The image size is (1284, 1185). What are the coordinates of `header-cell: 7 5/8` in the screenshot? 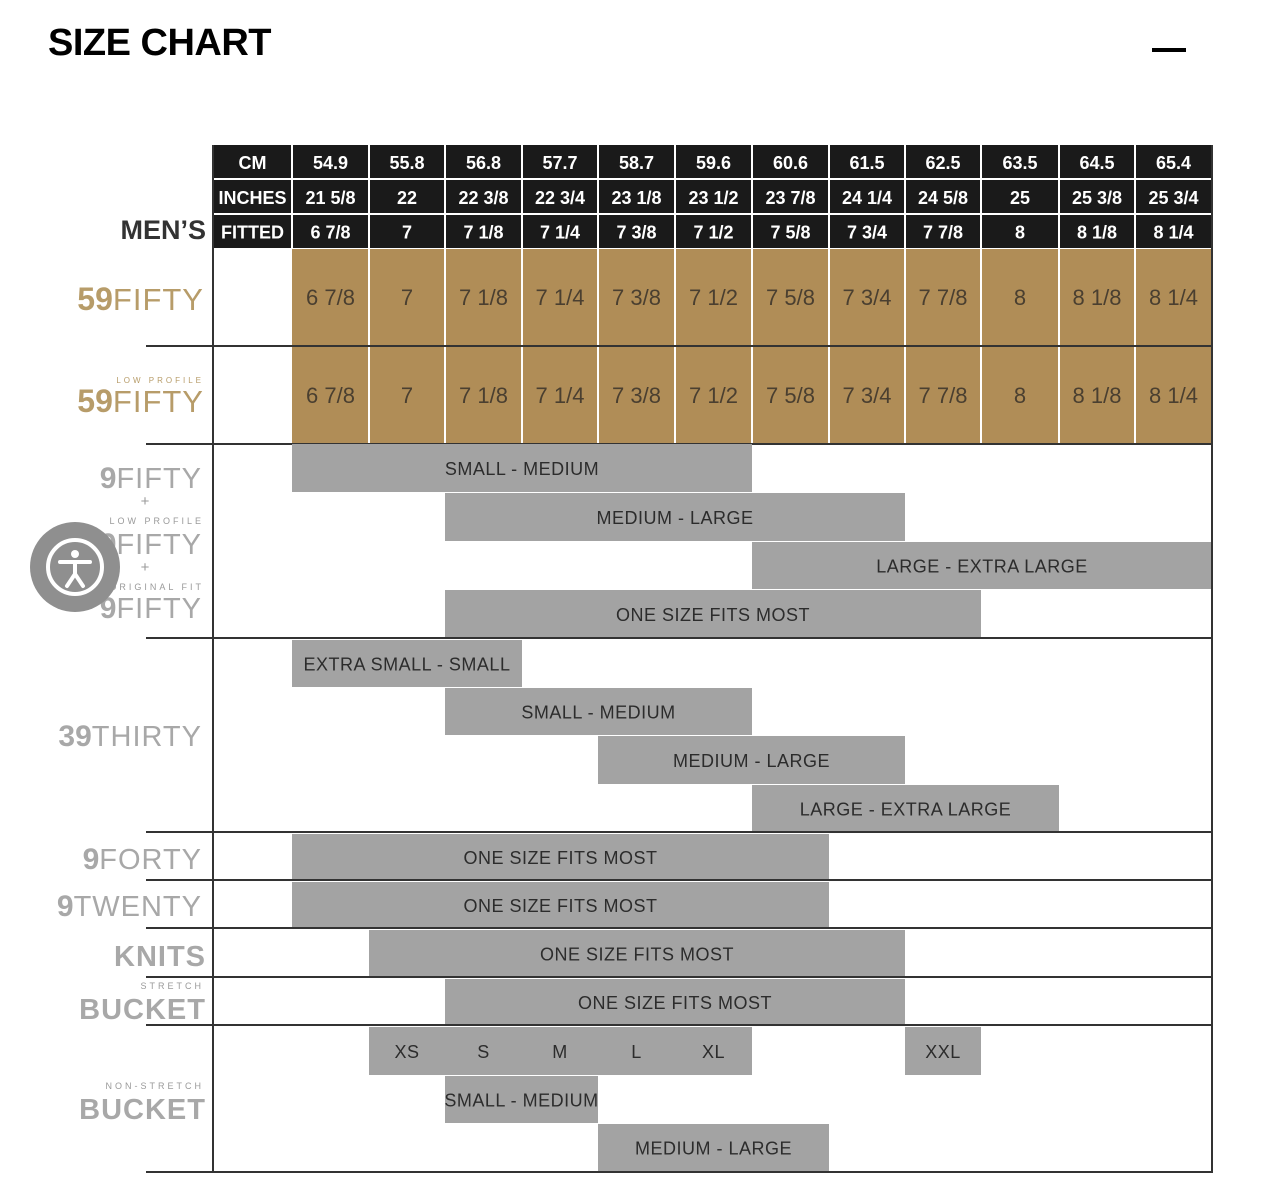 It's located at (790, 233).